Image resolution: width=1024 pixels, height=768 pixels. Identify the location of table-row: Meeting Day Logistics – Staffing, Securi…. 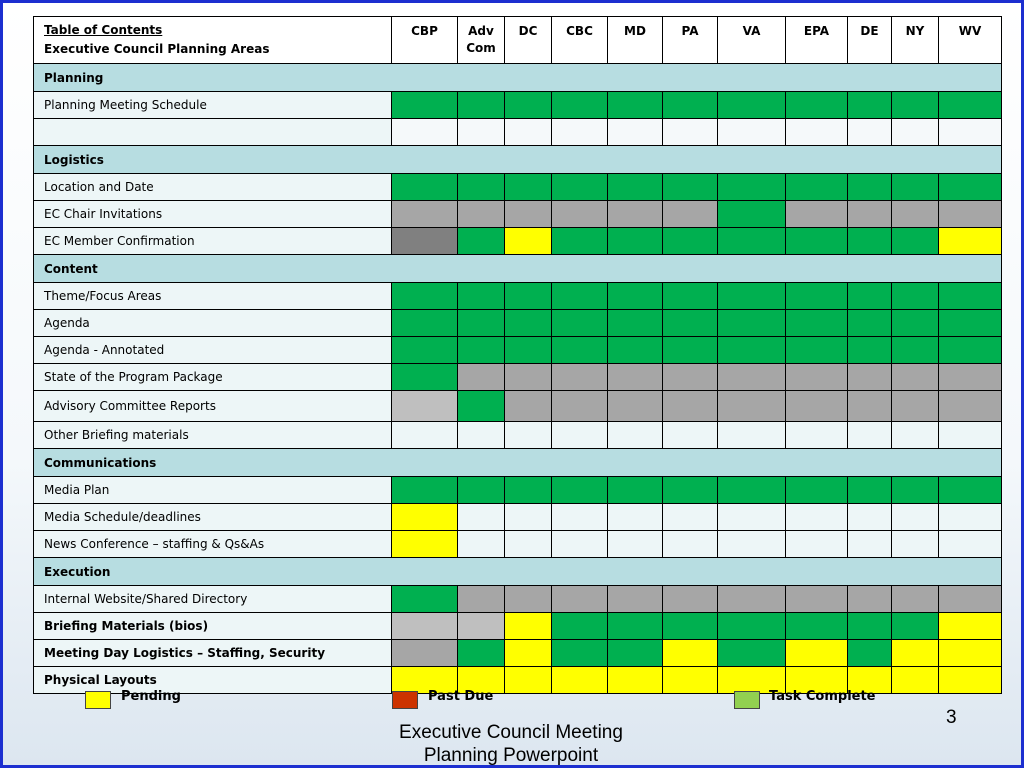
(517, 653).